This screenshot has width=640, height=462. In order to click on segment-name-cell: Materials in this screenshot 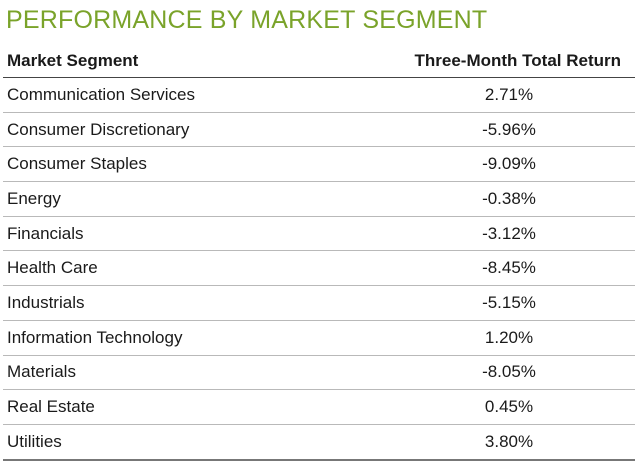, I will do `click(191, 373)`.